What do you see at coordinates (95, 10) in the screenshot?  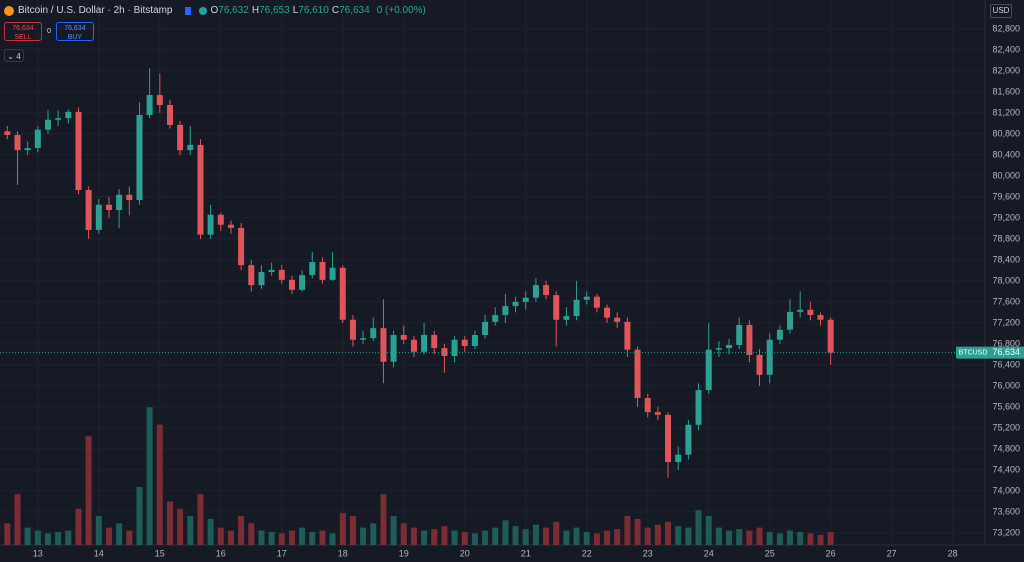 I see `symbol-title: Bitcoin / U.S. Dollar · 2h · Bitstamp` at bounding box center [95, 10].